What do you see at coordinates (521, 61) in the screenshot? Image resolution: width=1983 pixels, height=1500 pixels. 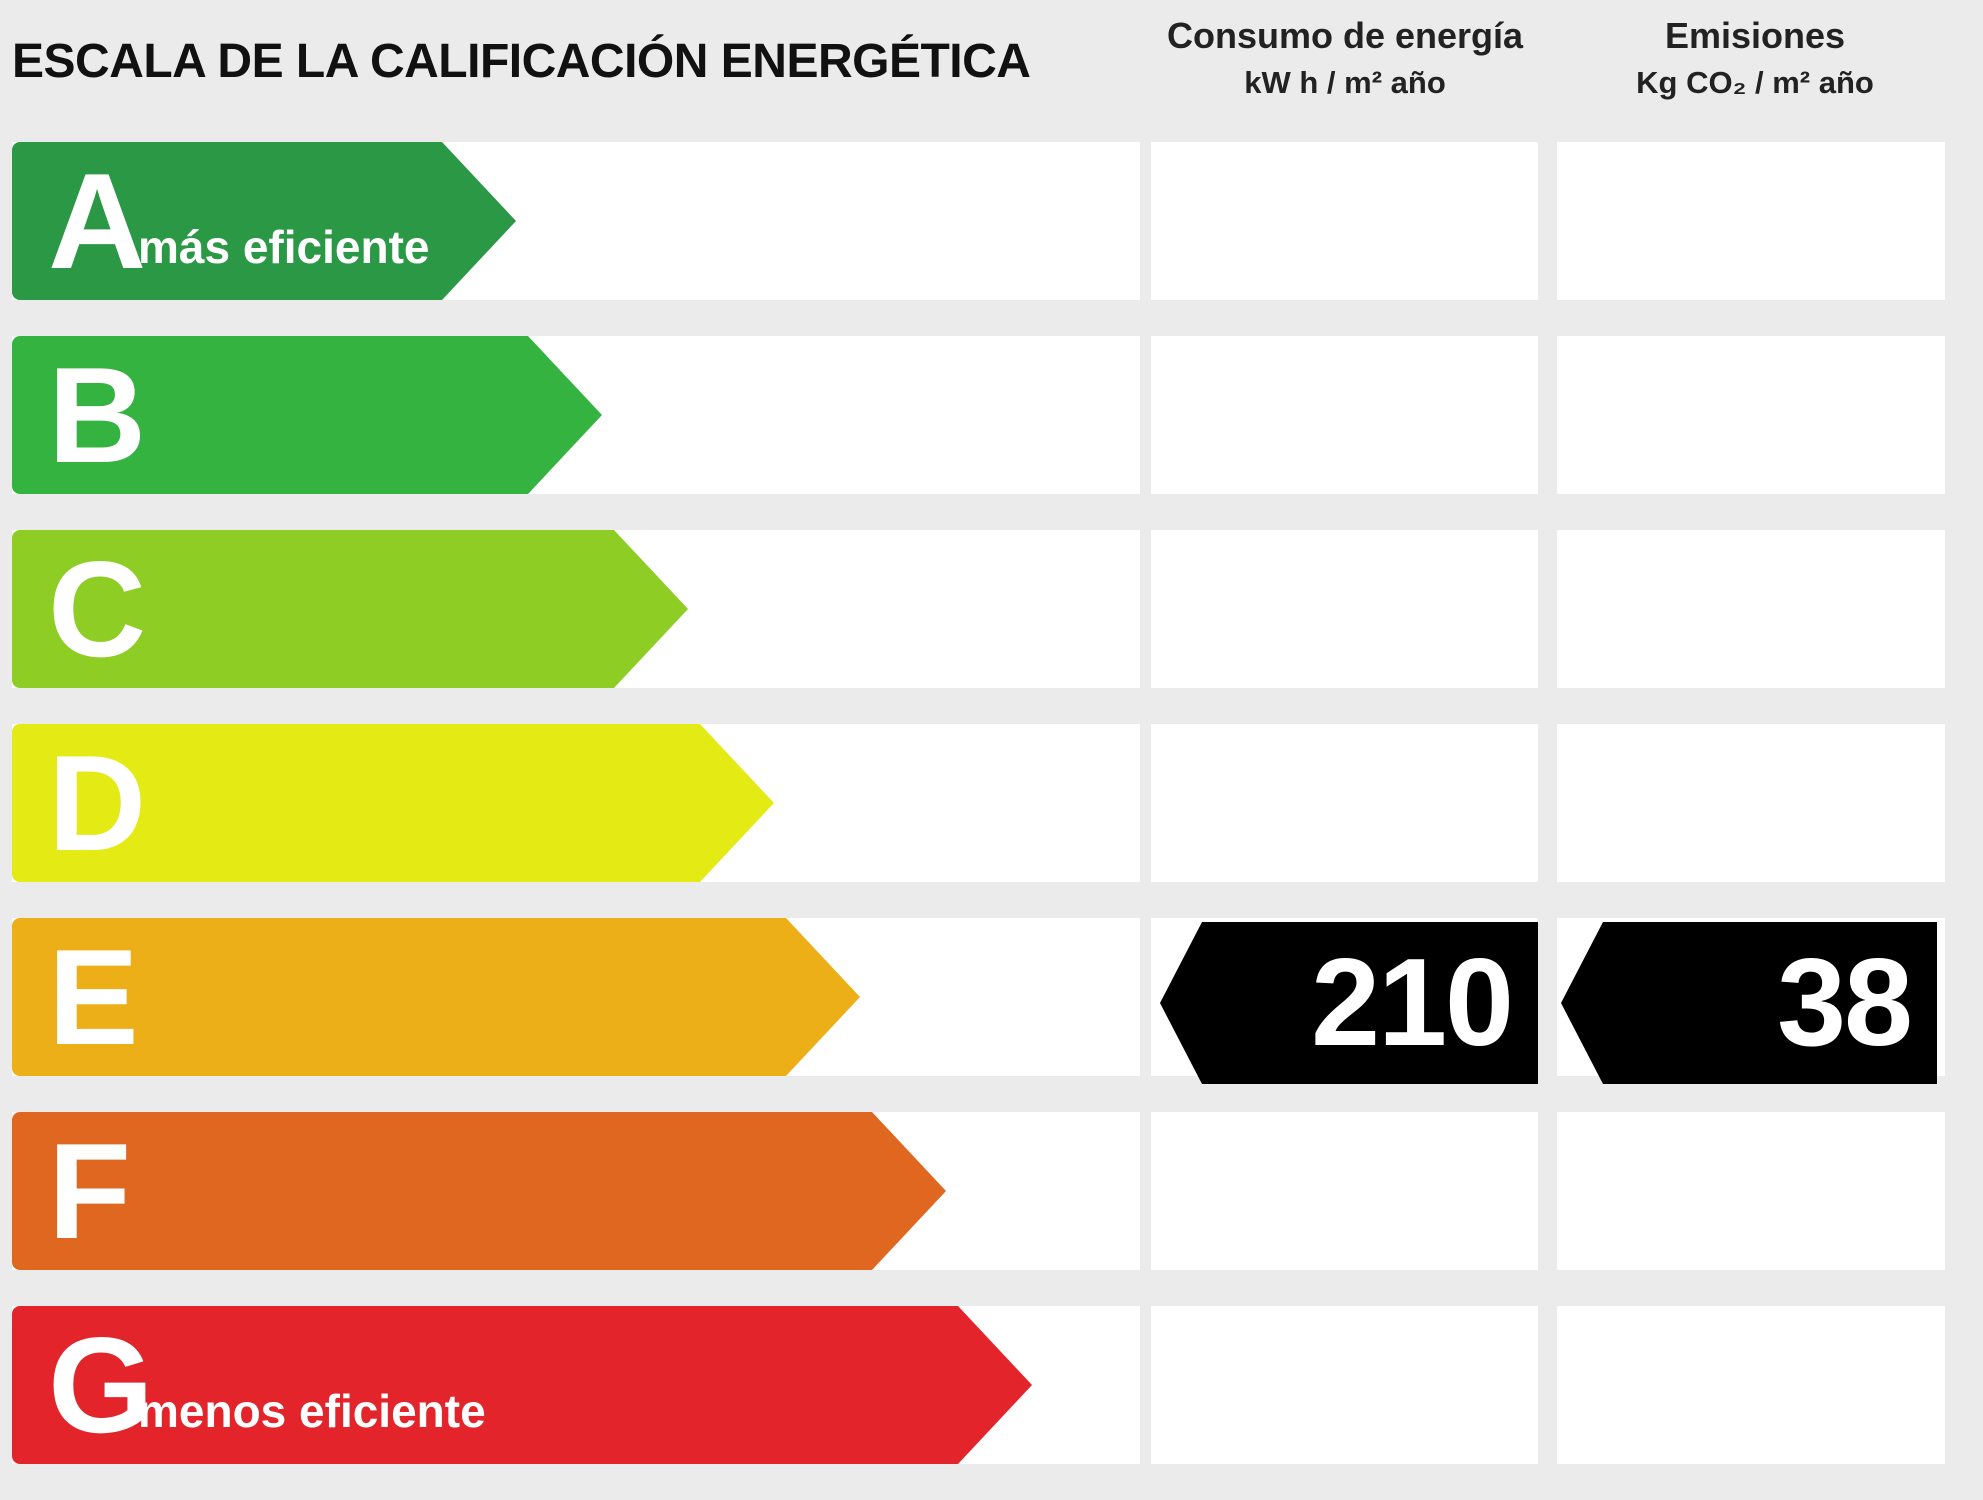 I see `label-title: ESCALA DE LA CALIFICACIÓN ENERGÉTICA` at bounding box center [521, 61].